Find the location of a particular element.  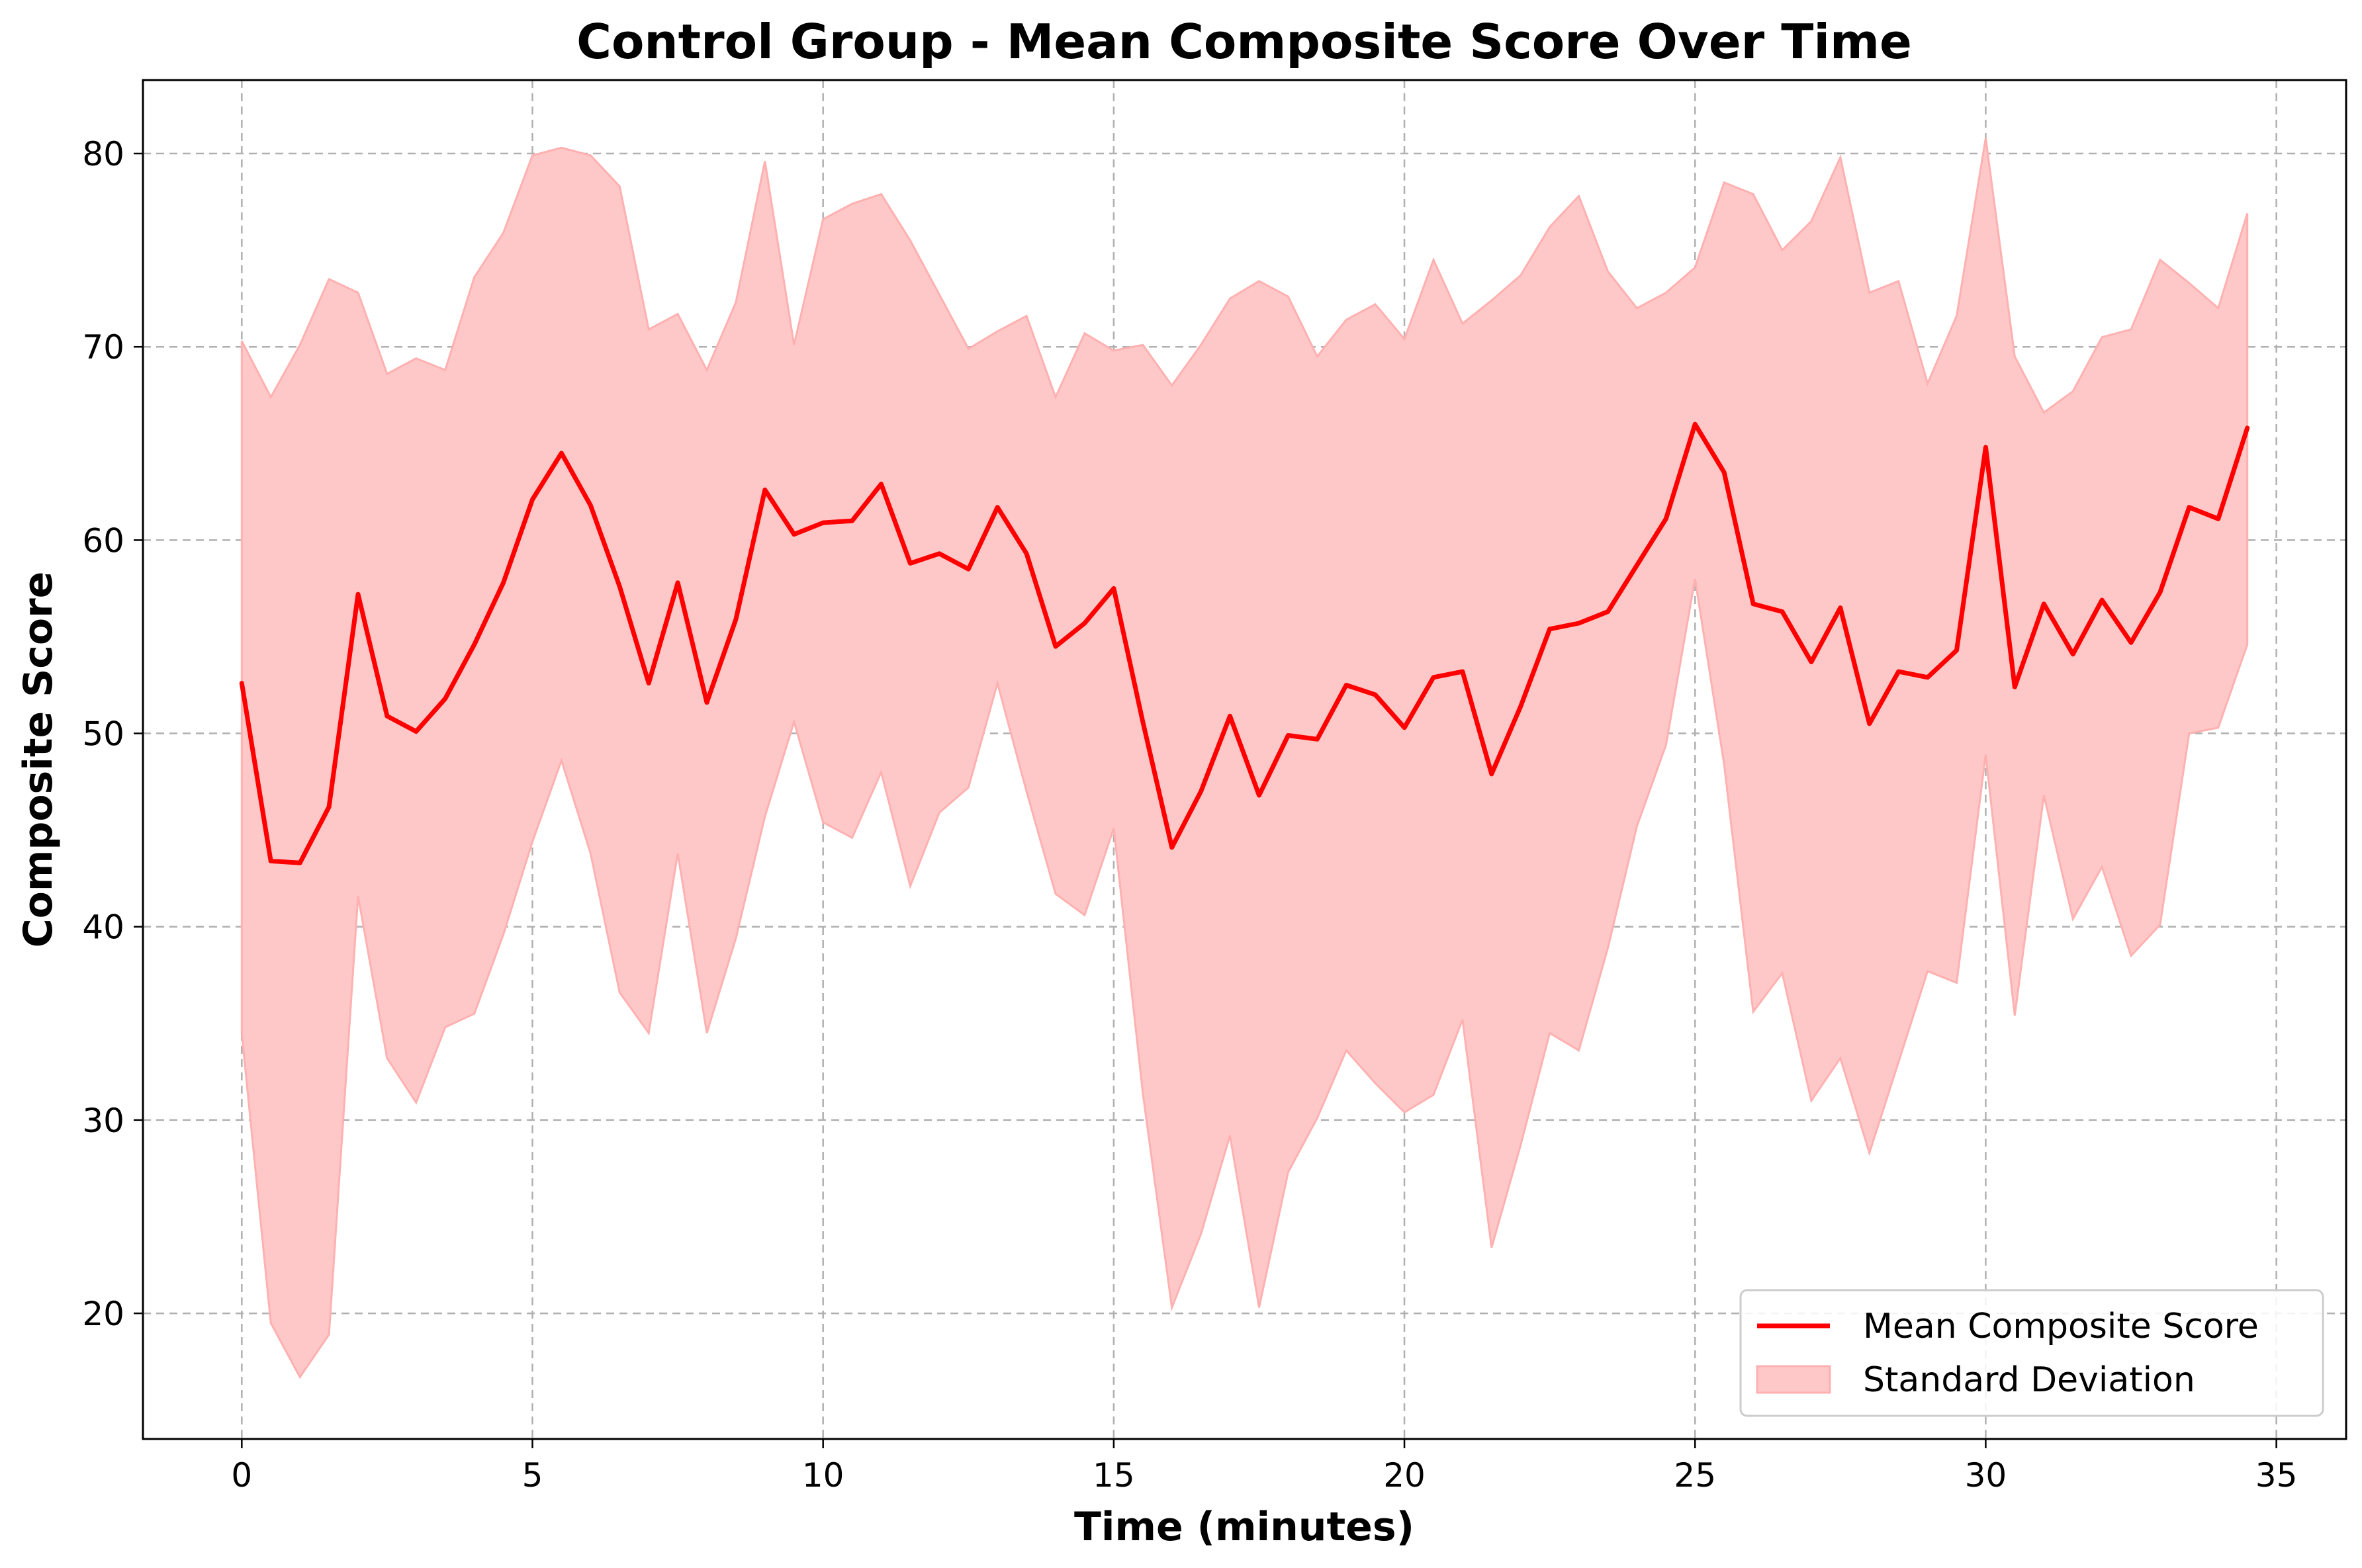

y-tick-label: 40 is located at coordinates (103, 928).